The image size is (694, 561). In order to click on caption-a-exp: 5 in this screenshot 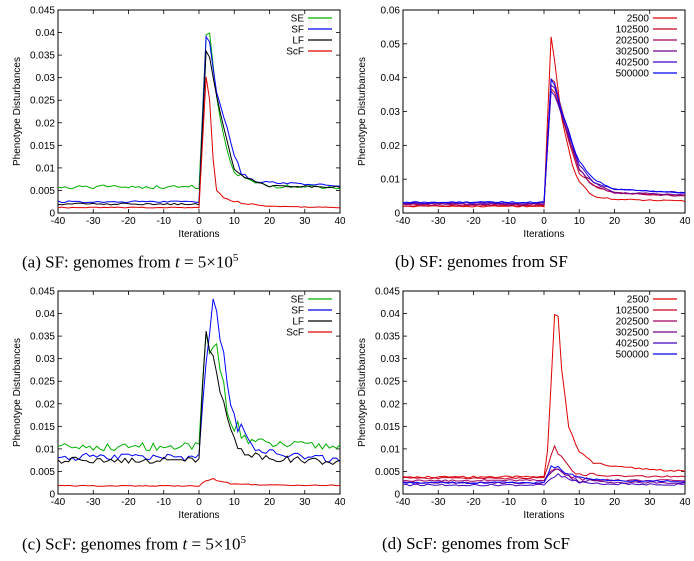, I will do `click(235, 258)`.